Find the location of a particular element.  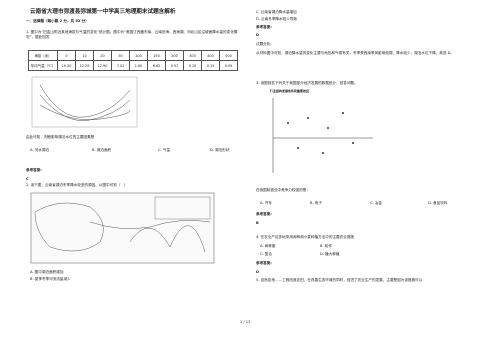

answer: C is located at coordinates (27, 179).